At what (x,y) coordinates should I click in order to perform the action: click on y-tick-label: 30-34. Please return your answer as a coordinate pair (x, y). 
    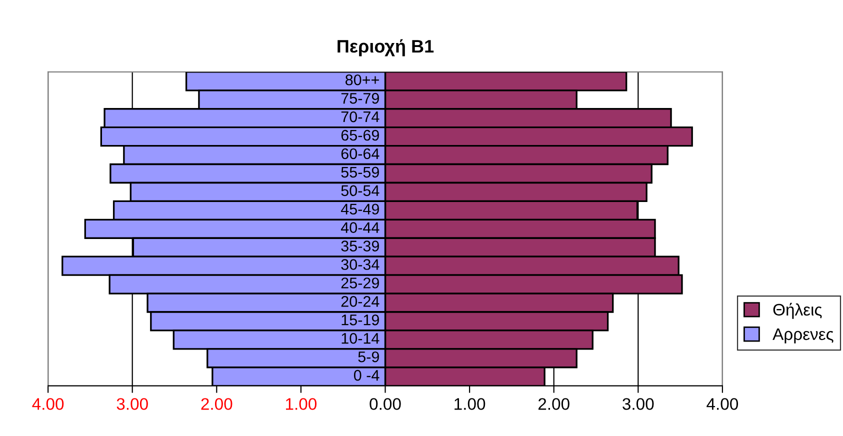
    Looking at the image, I should click on (360, 264).